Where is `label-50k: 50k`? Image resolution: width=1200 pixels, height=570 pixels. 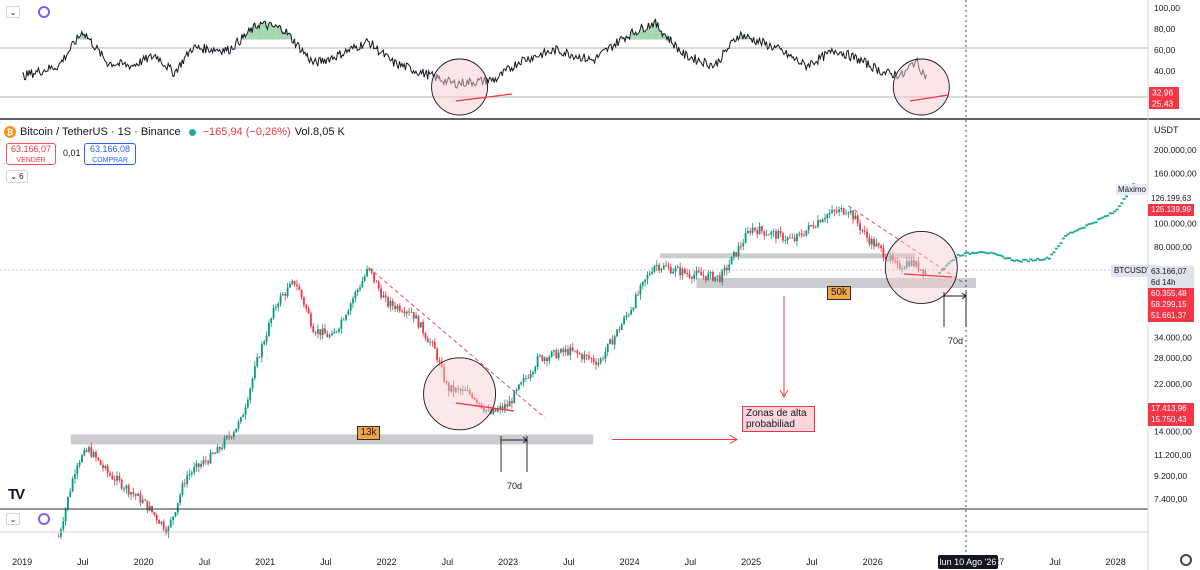 label-50k: 50k is located at coordinates (839, 293).